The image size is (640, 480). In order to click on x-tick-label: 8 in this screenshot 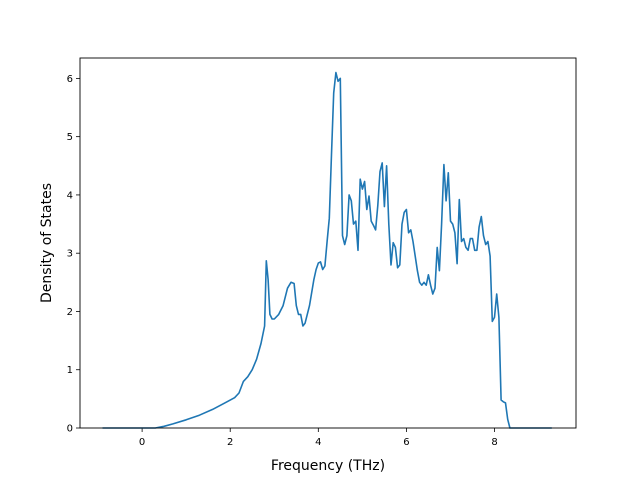, I will do `click(494, 442)`.